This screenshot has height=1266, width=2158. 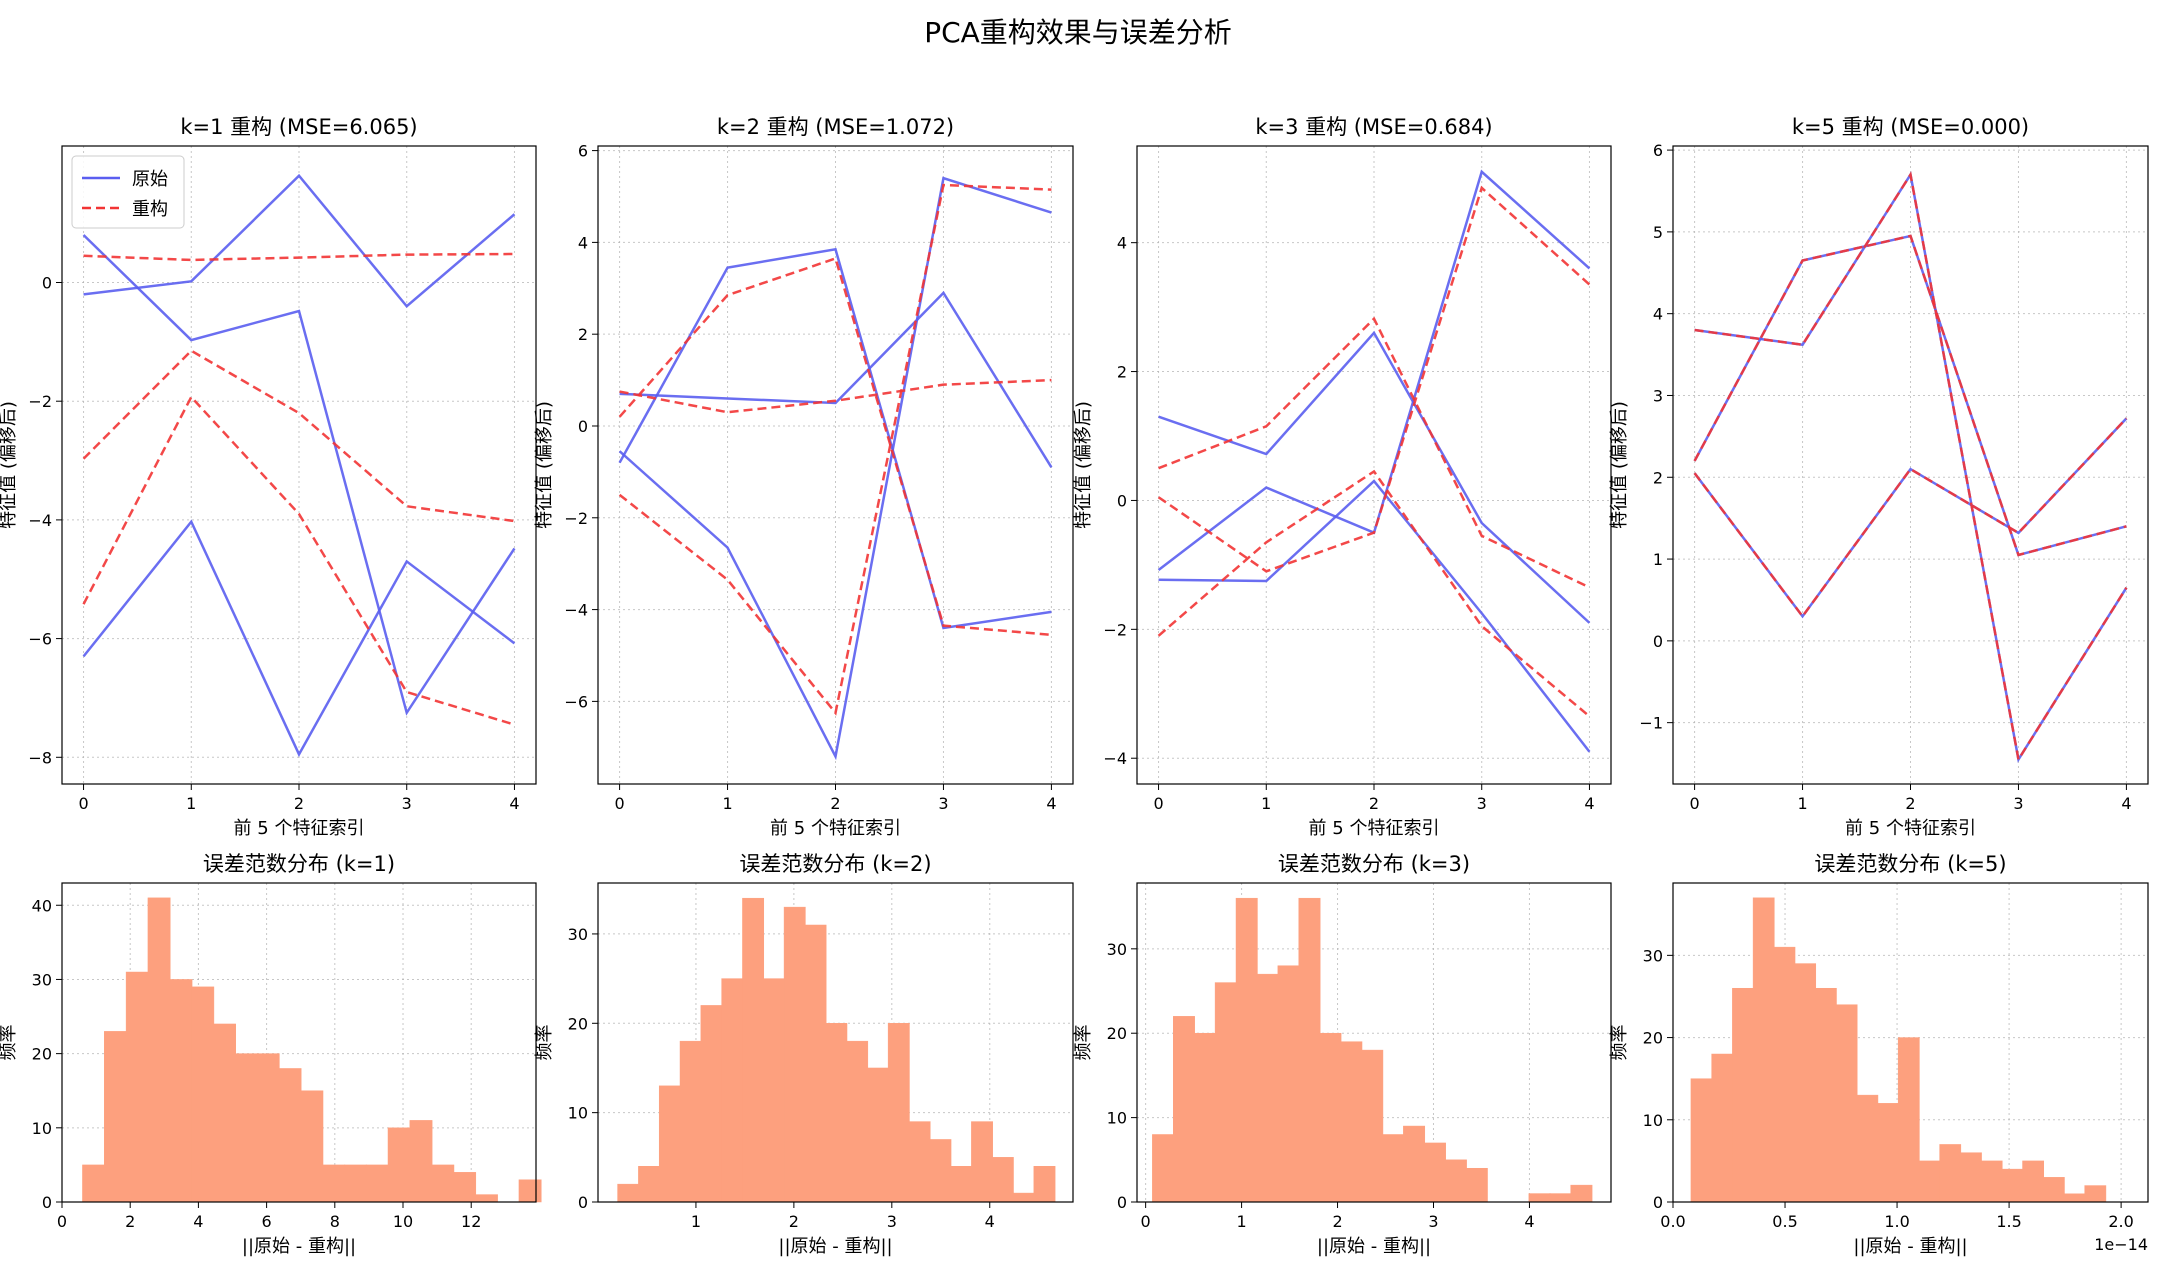 I want to click on y-tick-label: 30, so click(x=1117, y=949).